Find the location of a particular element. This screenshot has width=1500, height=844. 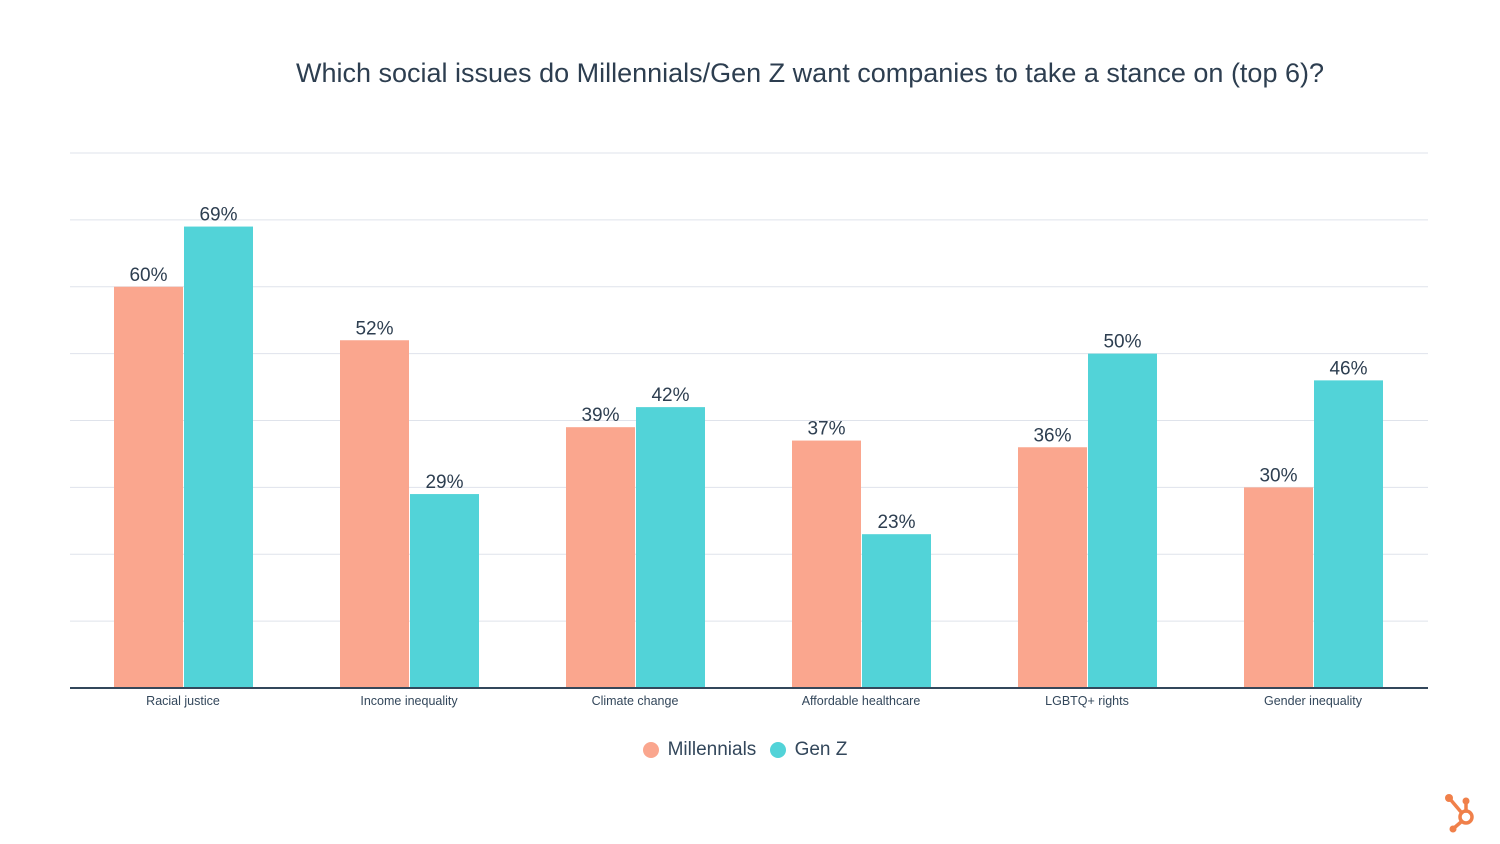

data-label: 36% is located at coordinates (1052, 435).